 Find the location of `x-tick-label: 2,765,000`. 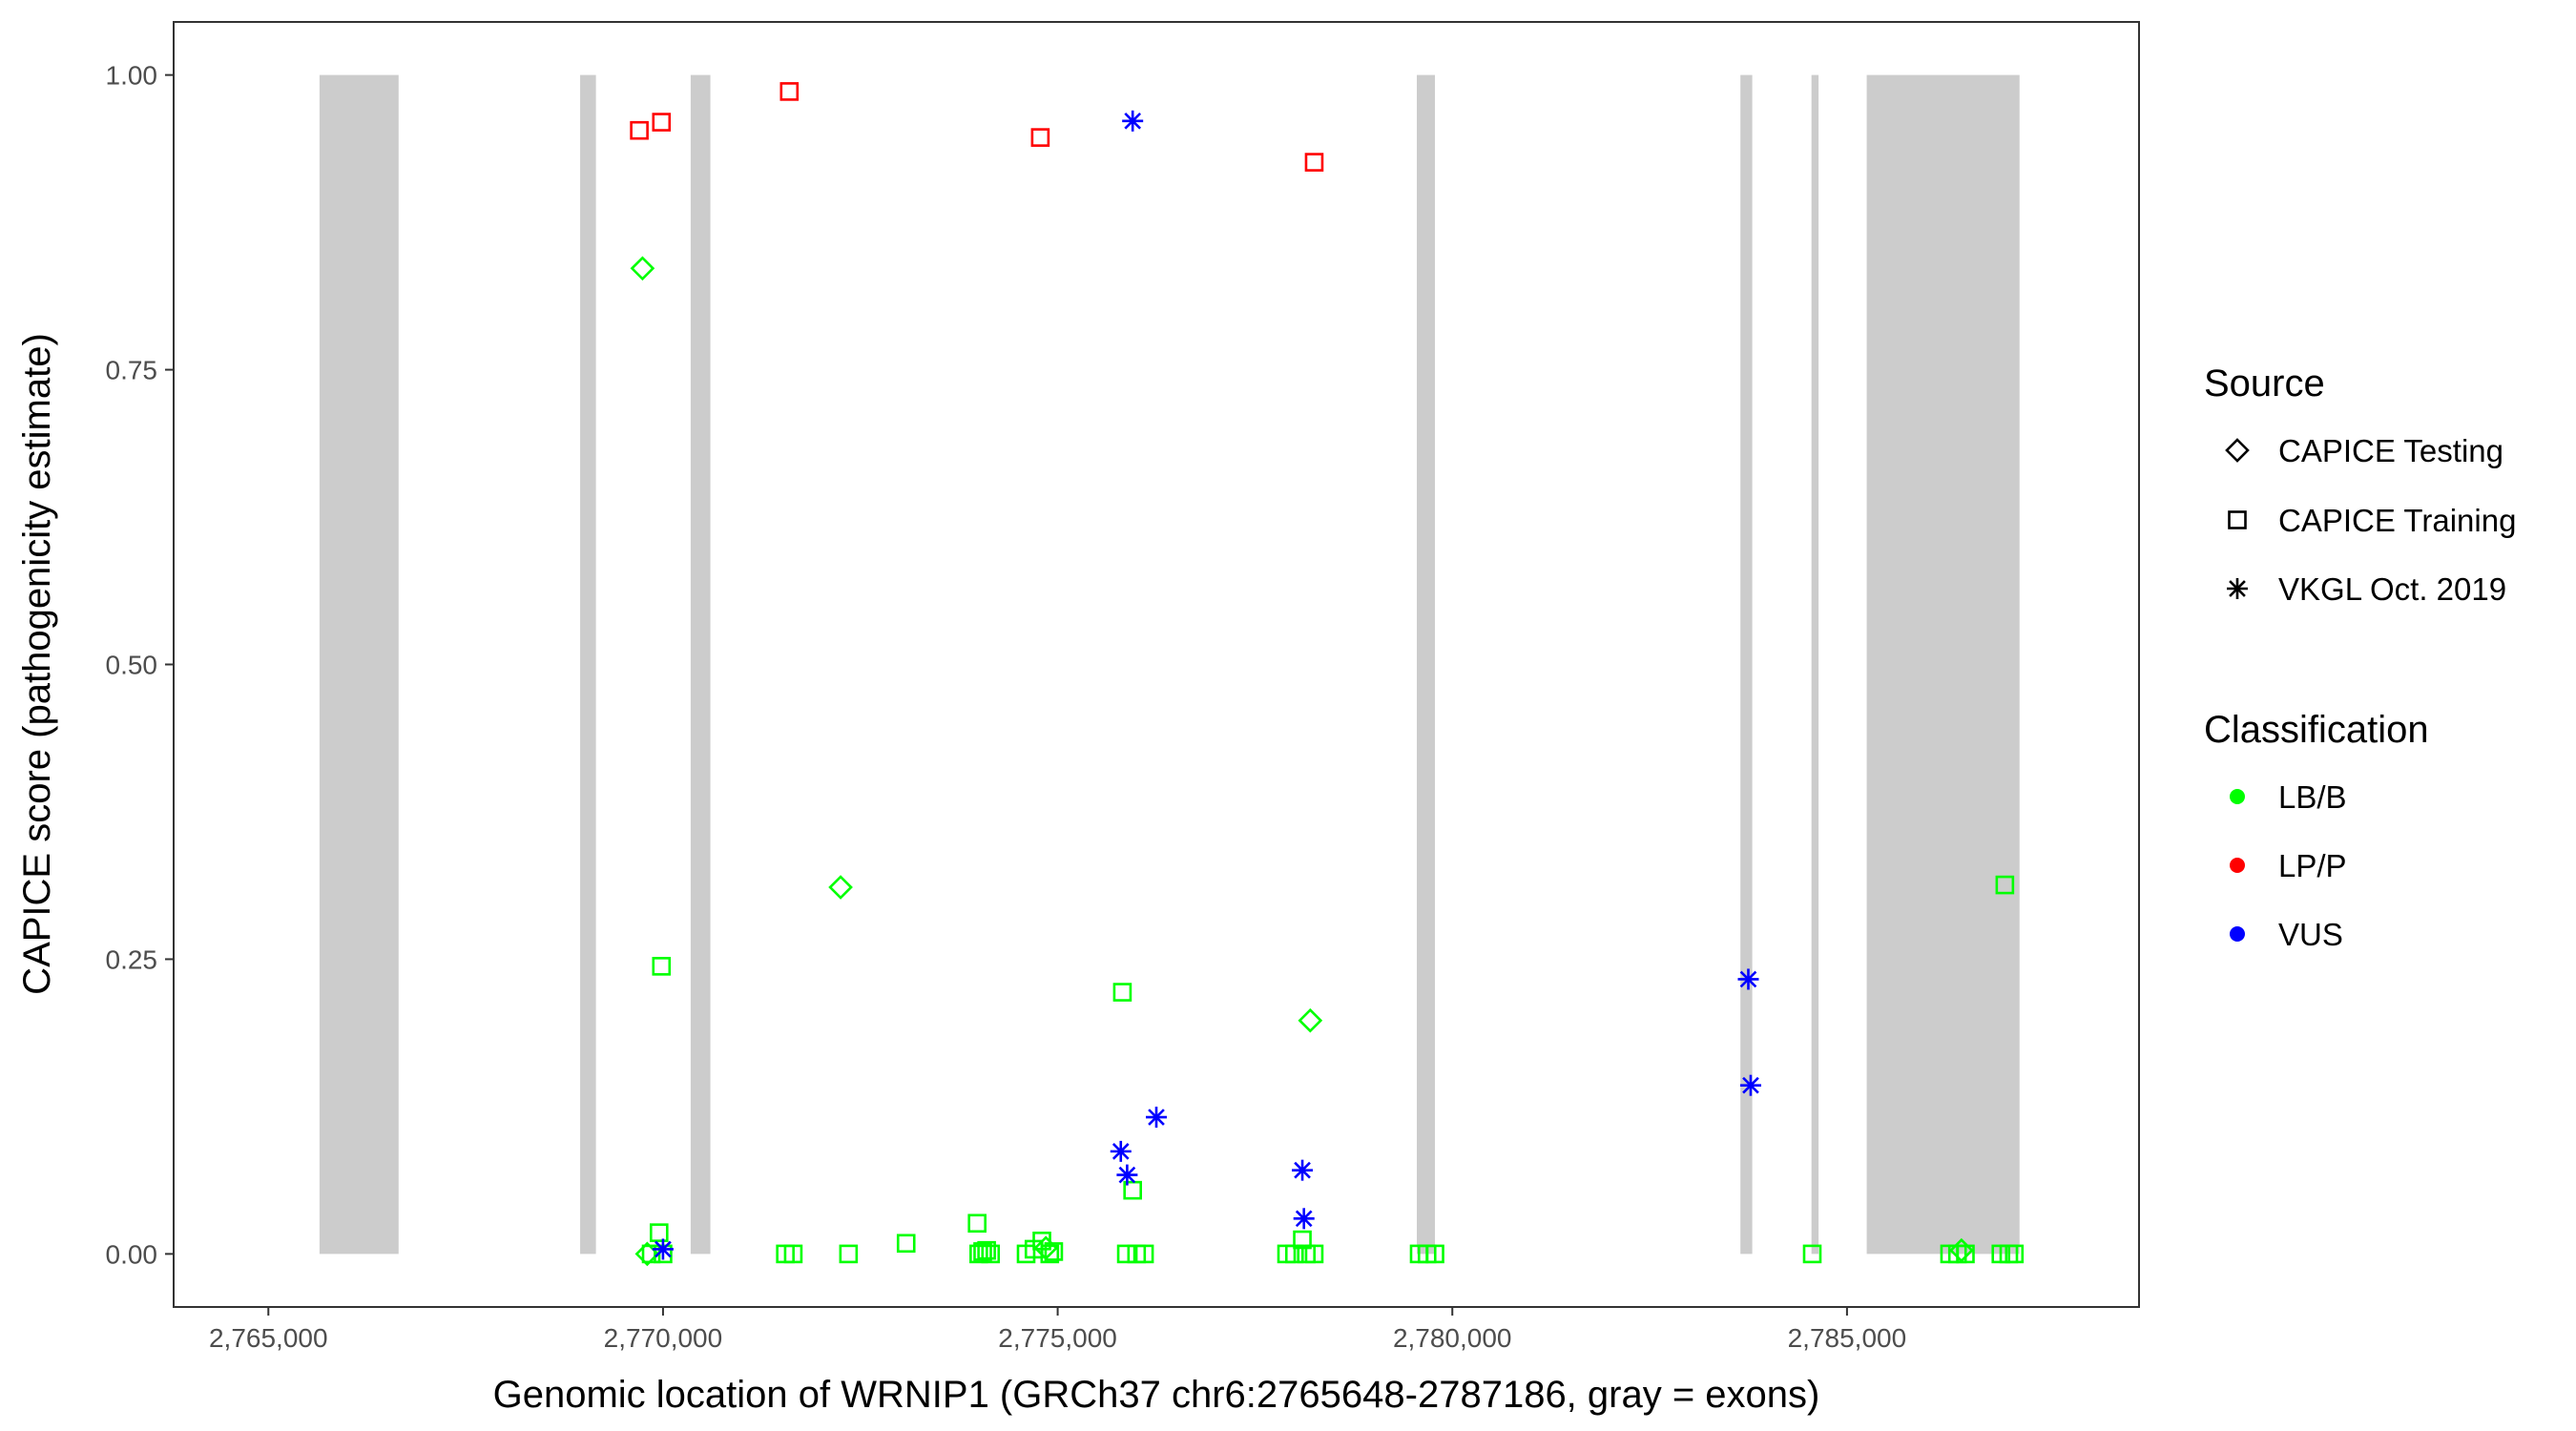

x-tick-label: 2,765,000 is located at coordinates (268, 1338).